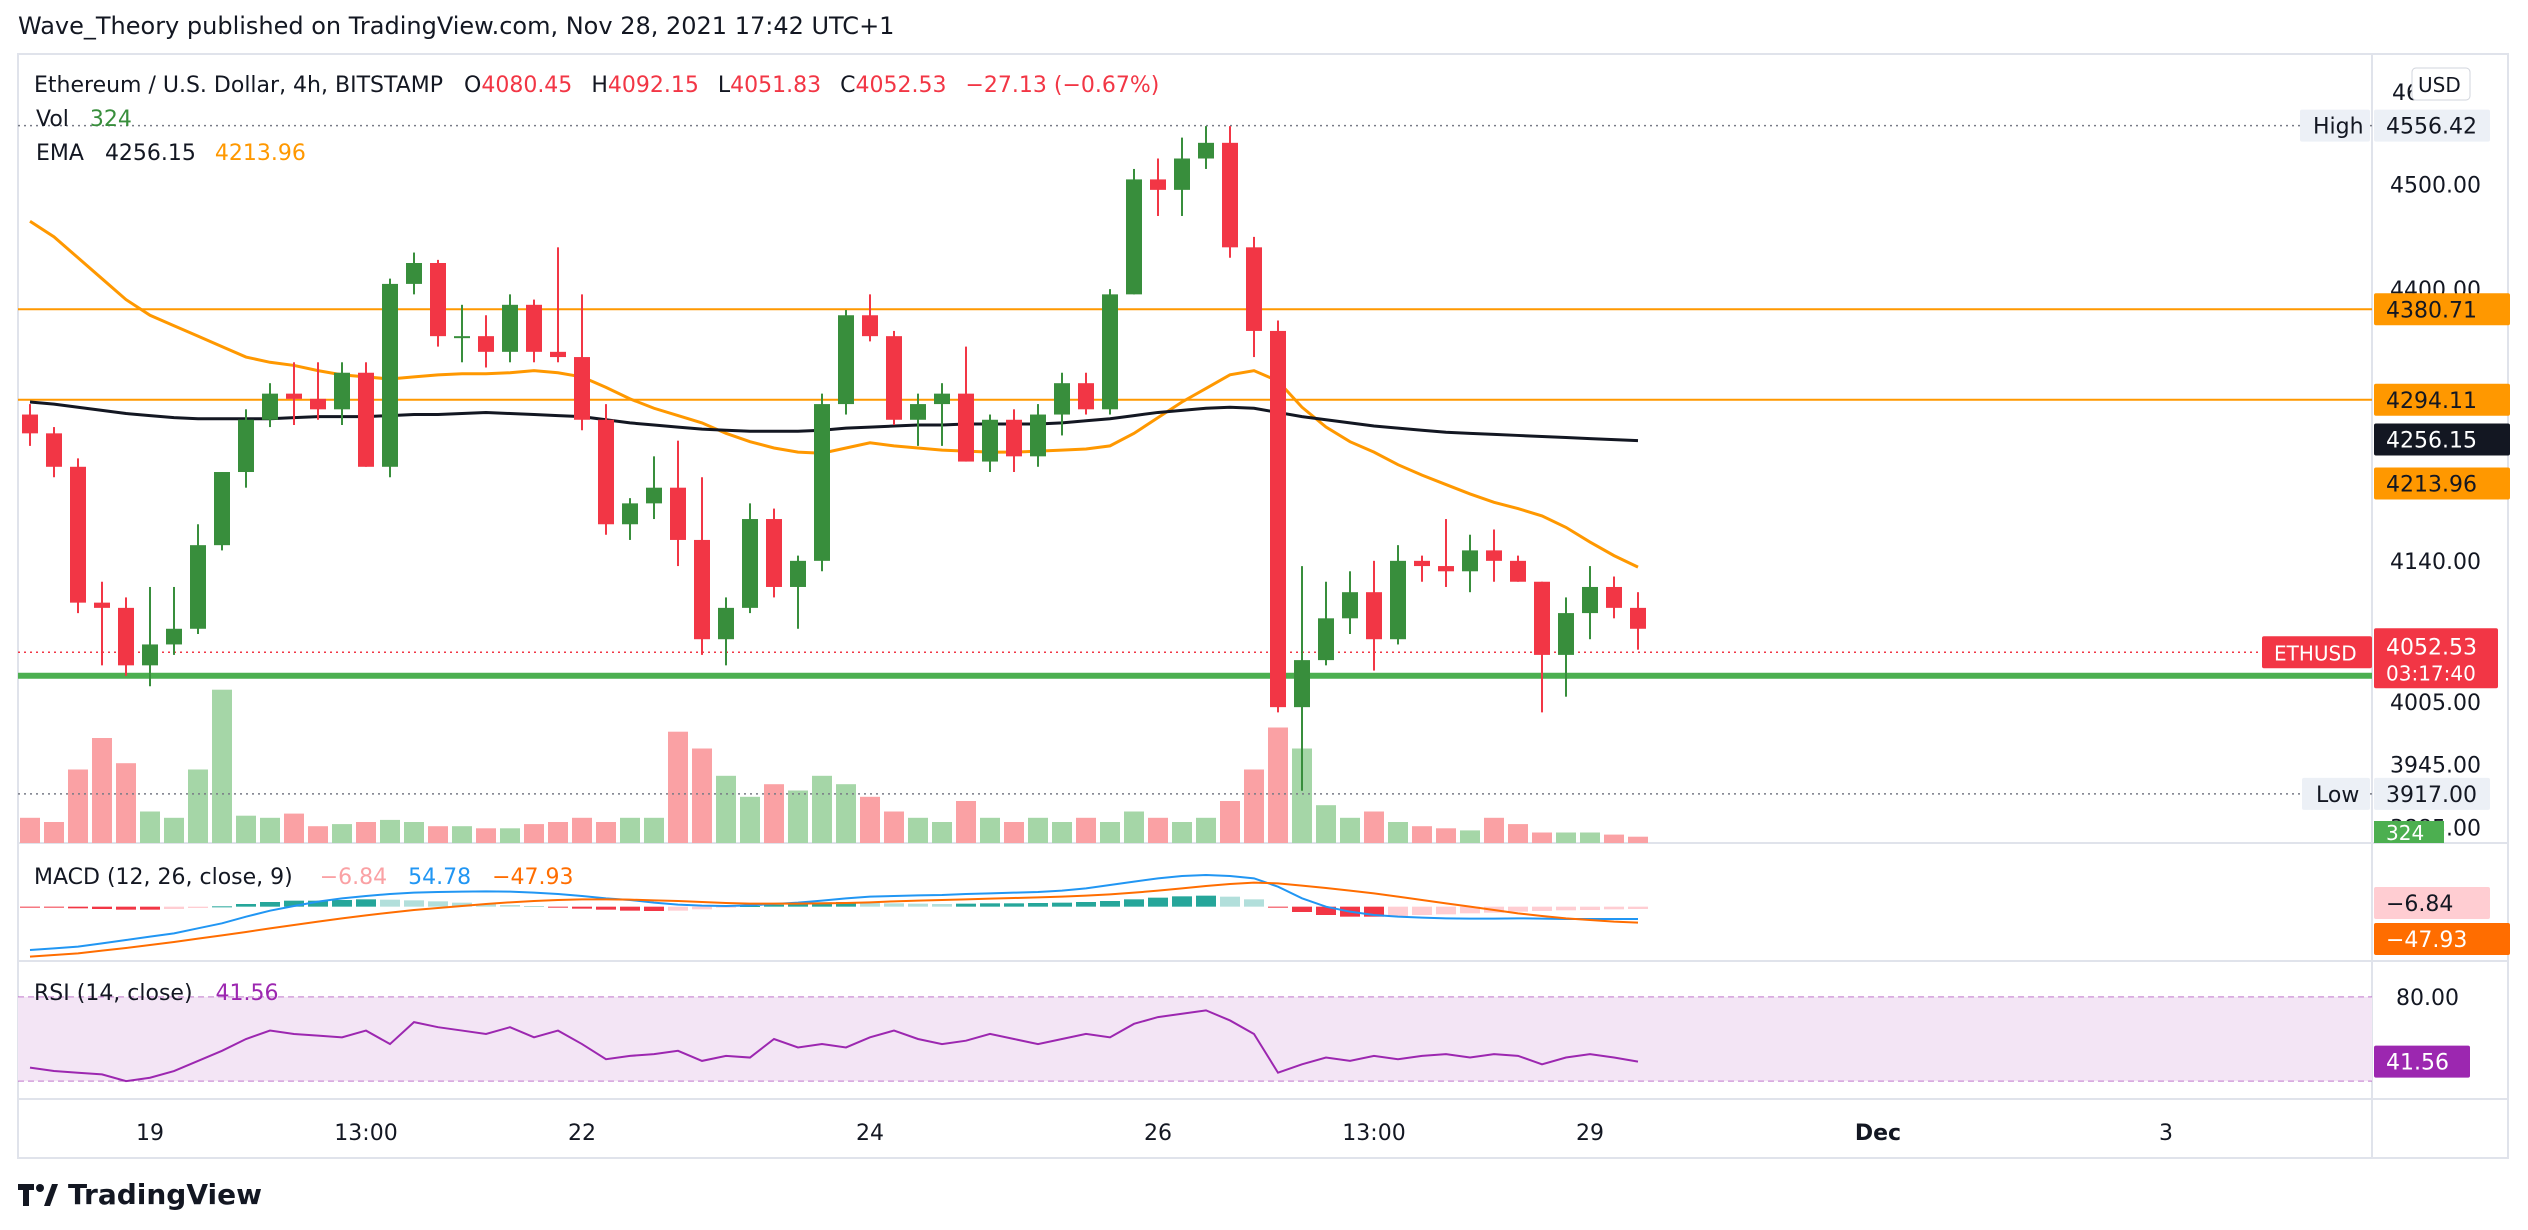 The height and width of the screenshot is (1230, 2528). I want to click on last-price-label: 4052.53, so click(2431, 647).